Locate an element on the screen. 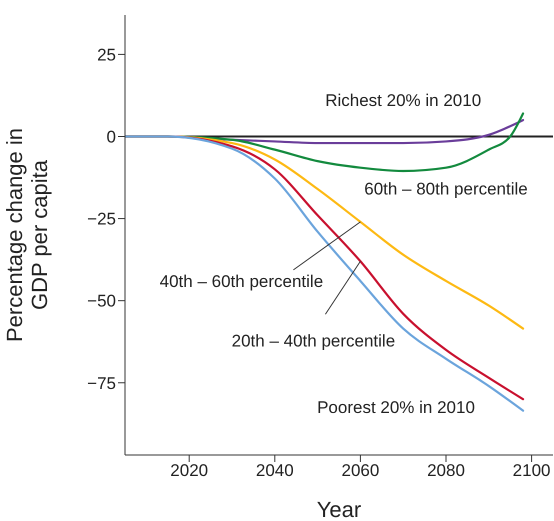 This screenshot has height=521, width=554. annotation: 40th – 60th percentile is located at coordinates (242, 281).